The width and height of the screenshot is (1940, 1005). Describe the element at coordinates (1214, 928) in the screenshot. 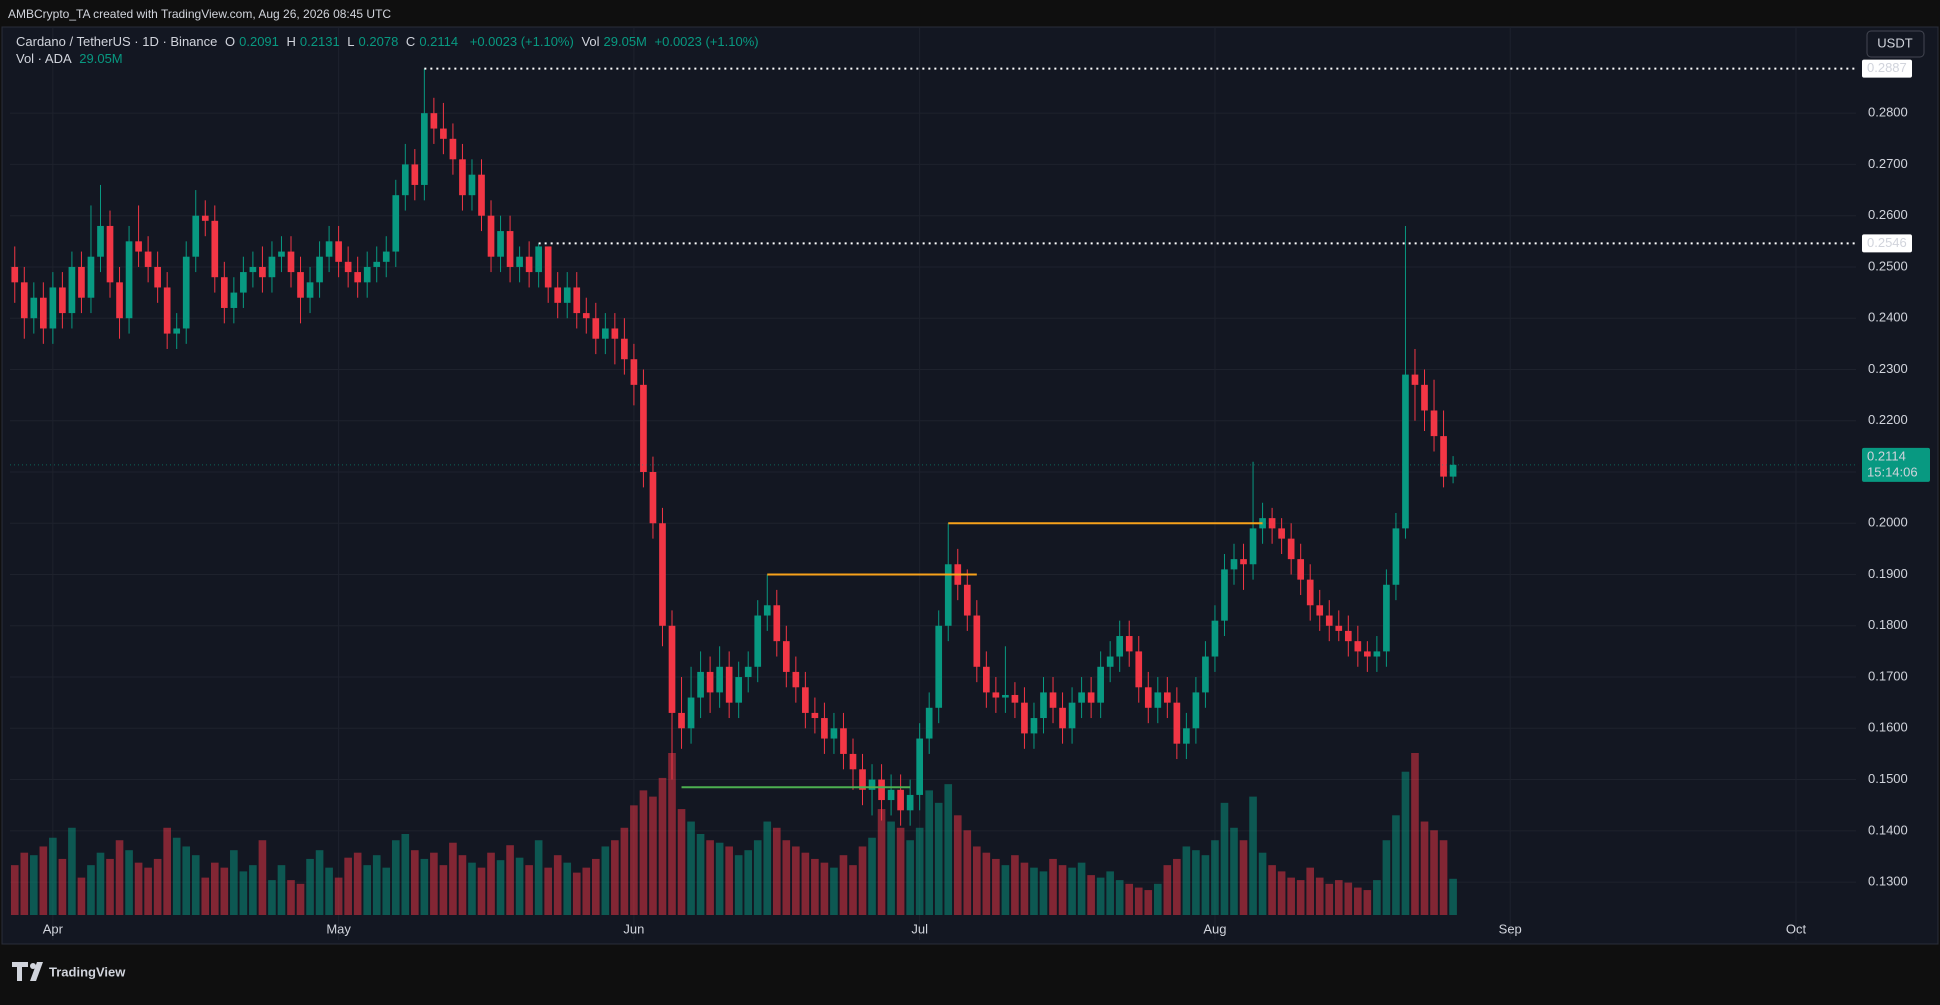

I see `x-tick-label: Aug` at that location.